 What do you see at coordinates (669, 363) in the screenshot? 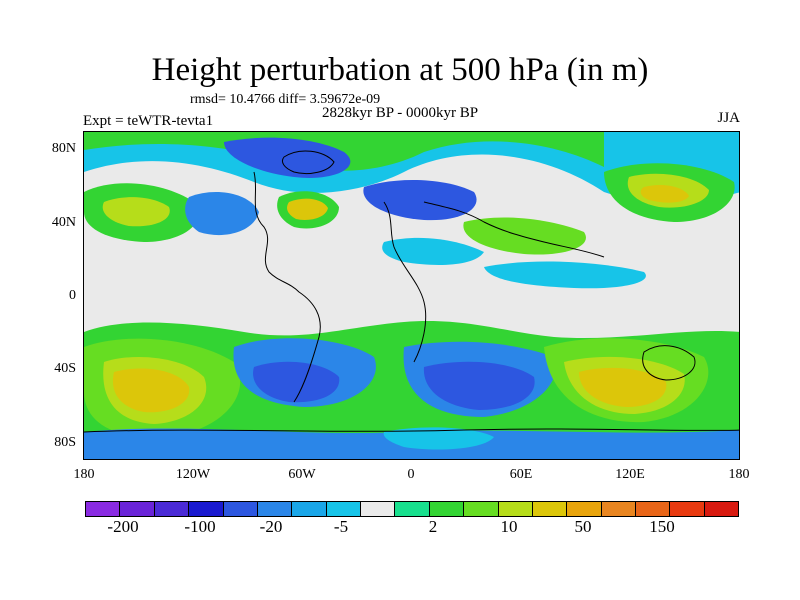
I see `australia-coast` at bounding box center [669, 363].